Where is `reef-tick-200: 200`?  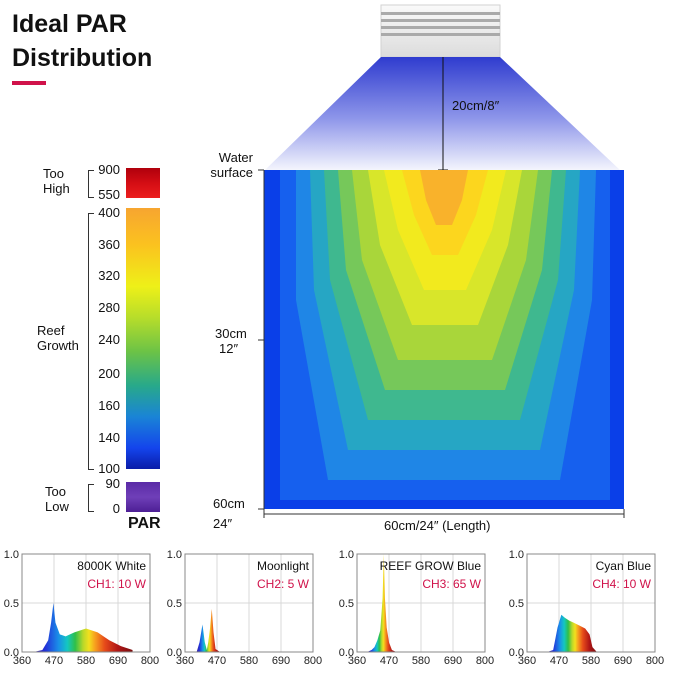
reef-tick-200: 200 is located at coordinates (109, 373).